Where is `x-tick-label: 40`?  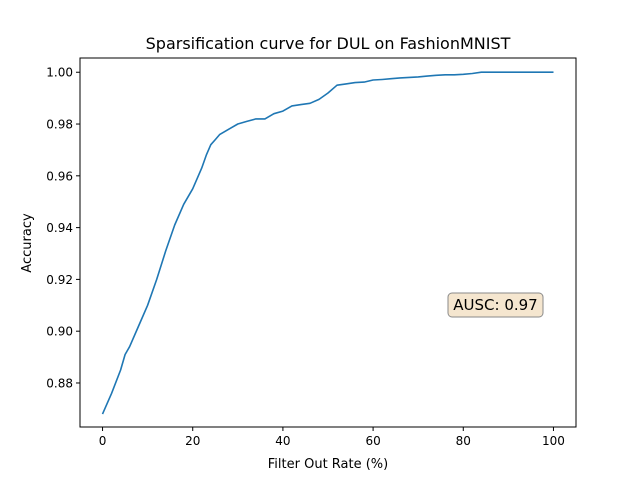 x-tick-label: 40 is located at coordinates (282, 441).